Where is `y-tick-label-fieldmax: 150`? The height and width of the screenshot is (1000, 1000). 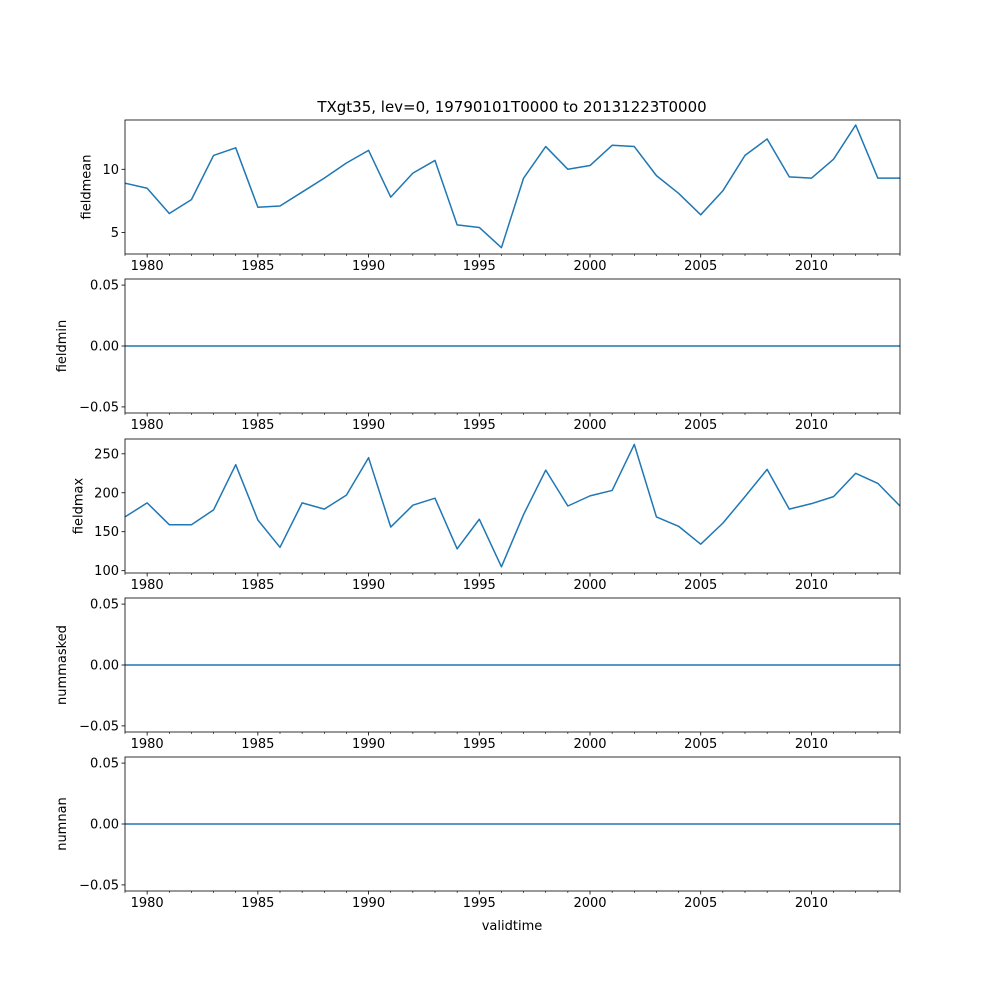 y-tick-label-fieldmax: 150 is located at coordinates (106, 532).